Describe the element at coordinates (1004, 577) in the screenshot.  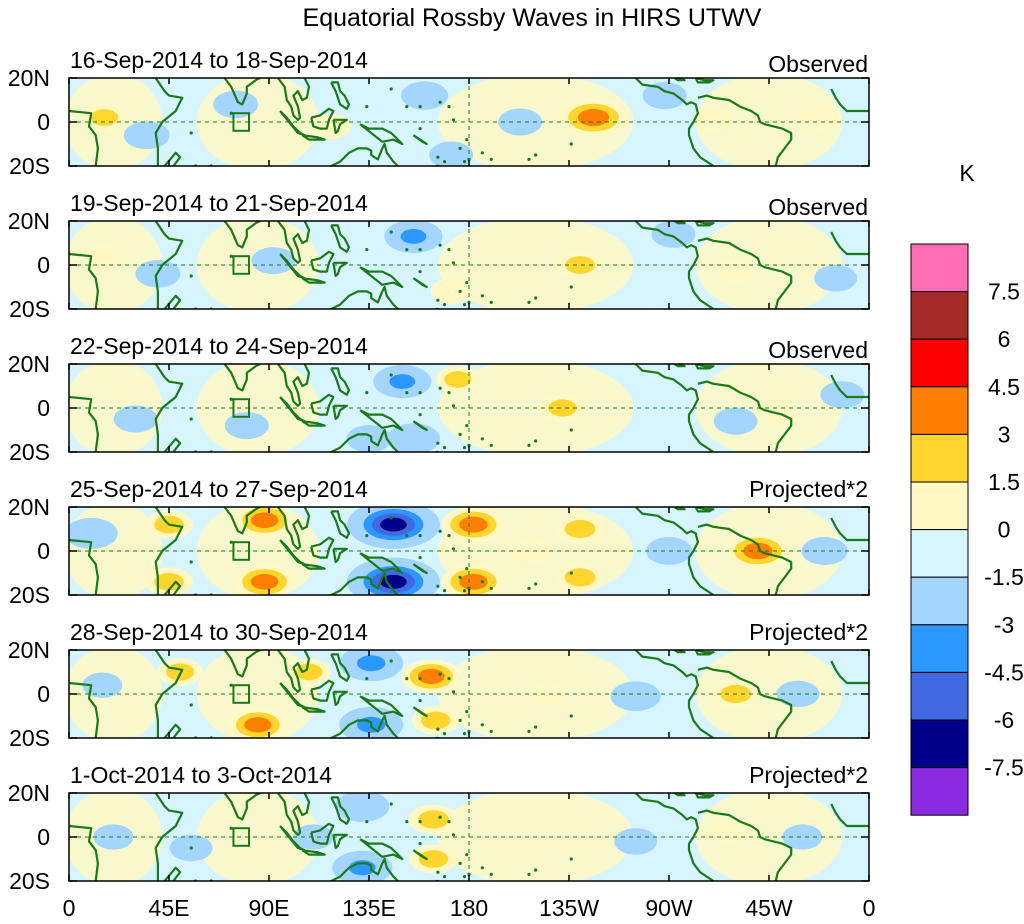
I see `colorbar-tick-label: -1.5` at that location.